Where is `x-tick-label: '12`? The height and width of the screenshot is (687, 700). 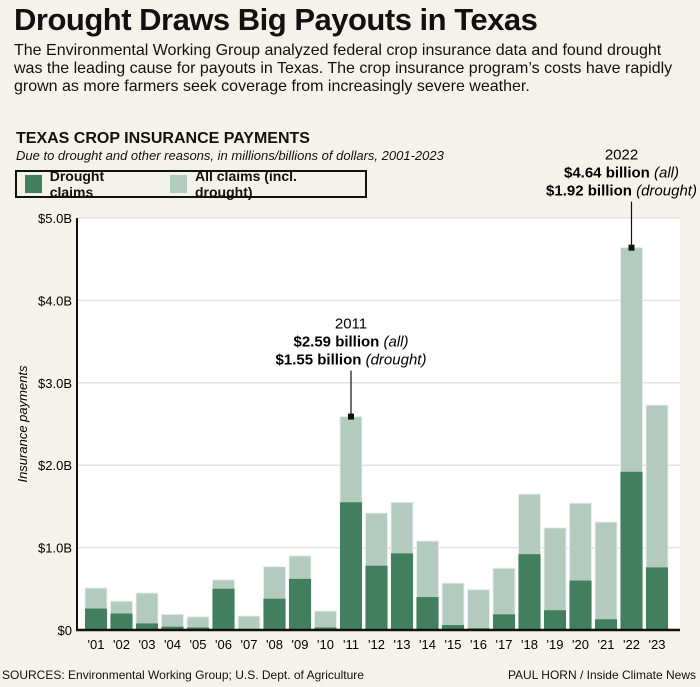
x-tick-label: '12 is located at coordinates (376, 644).